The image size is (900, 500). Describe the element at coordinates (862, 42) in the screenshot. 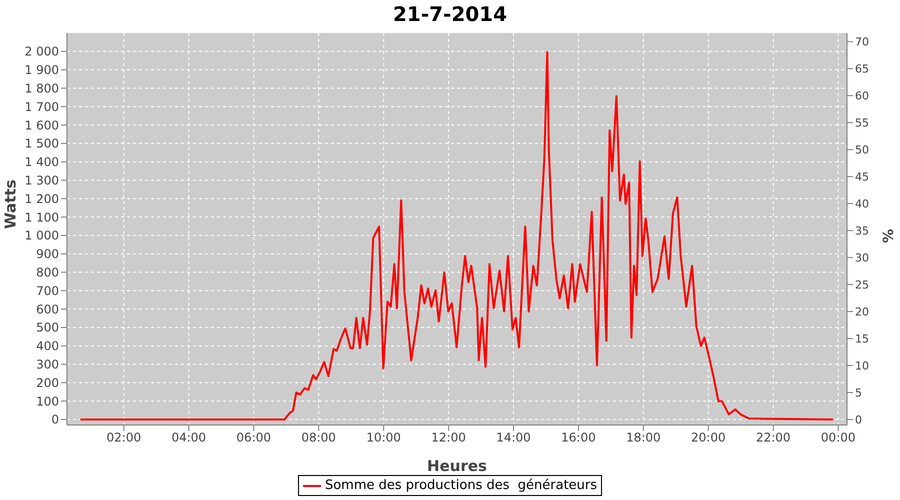

I see `y2-tick-label: 70` at that location.